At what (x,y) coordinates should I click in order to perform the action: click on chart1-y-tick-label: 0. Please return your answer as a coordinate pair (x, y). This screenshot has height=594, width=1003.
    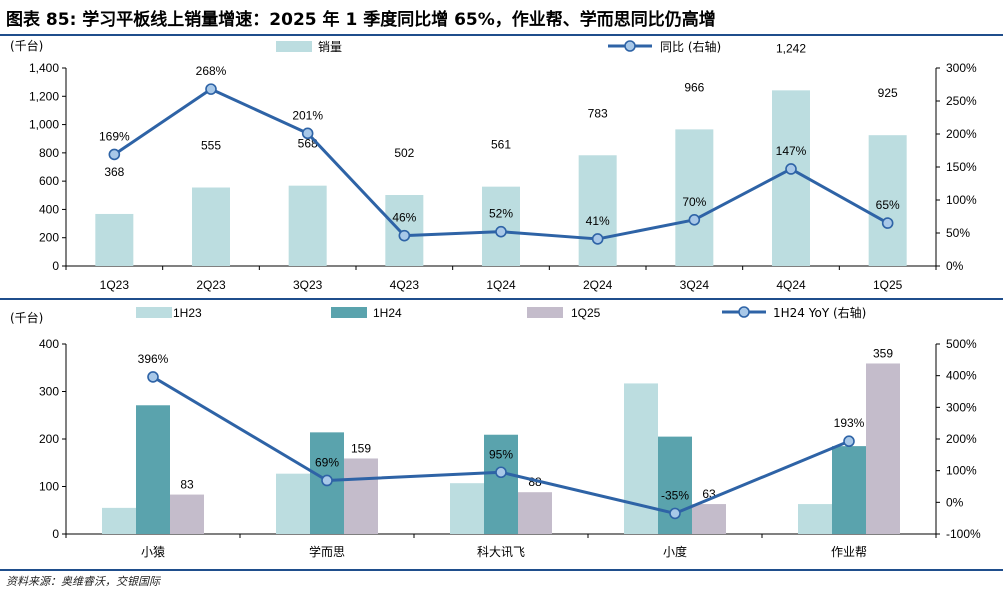
    Looking at the image, I should click on (55, 266).